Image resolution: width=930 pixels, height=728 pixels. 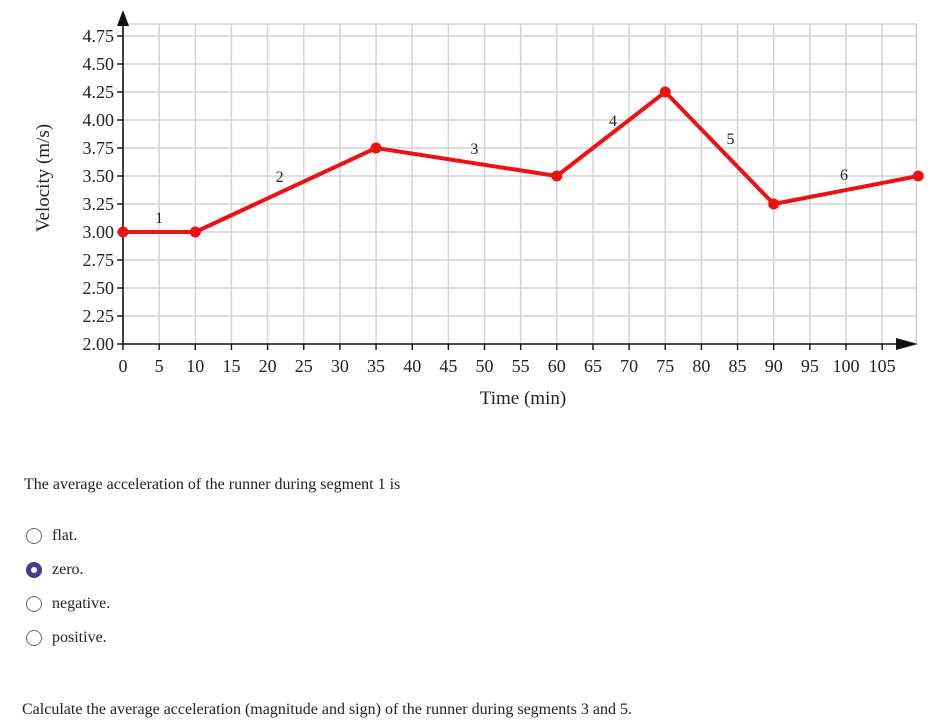 What do you see at coordinates (412, 366) in the screenshot?
I see `x-tick-label: 40` at bounding box center [412, 366].